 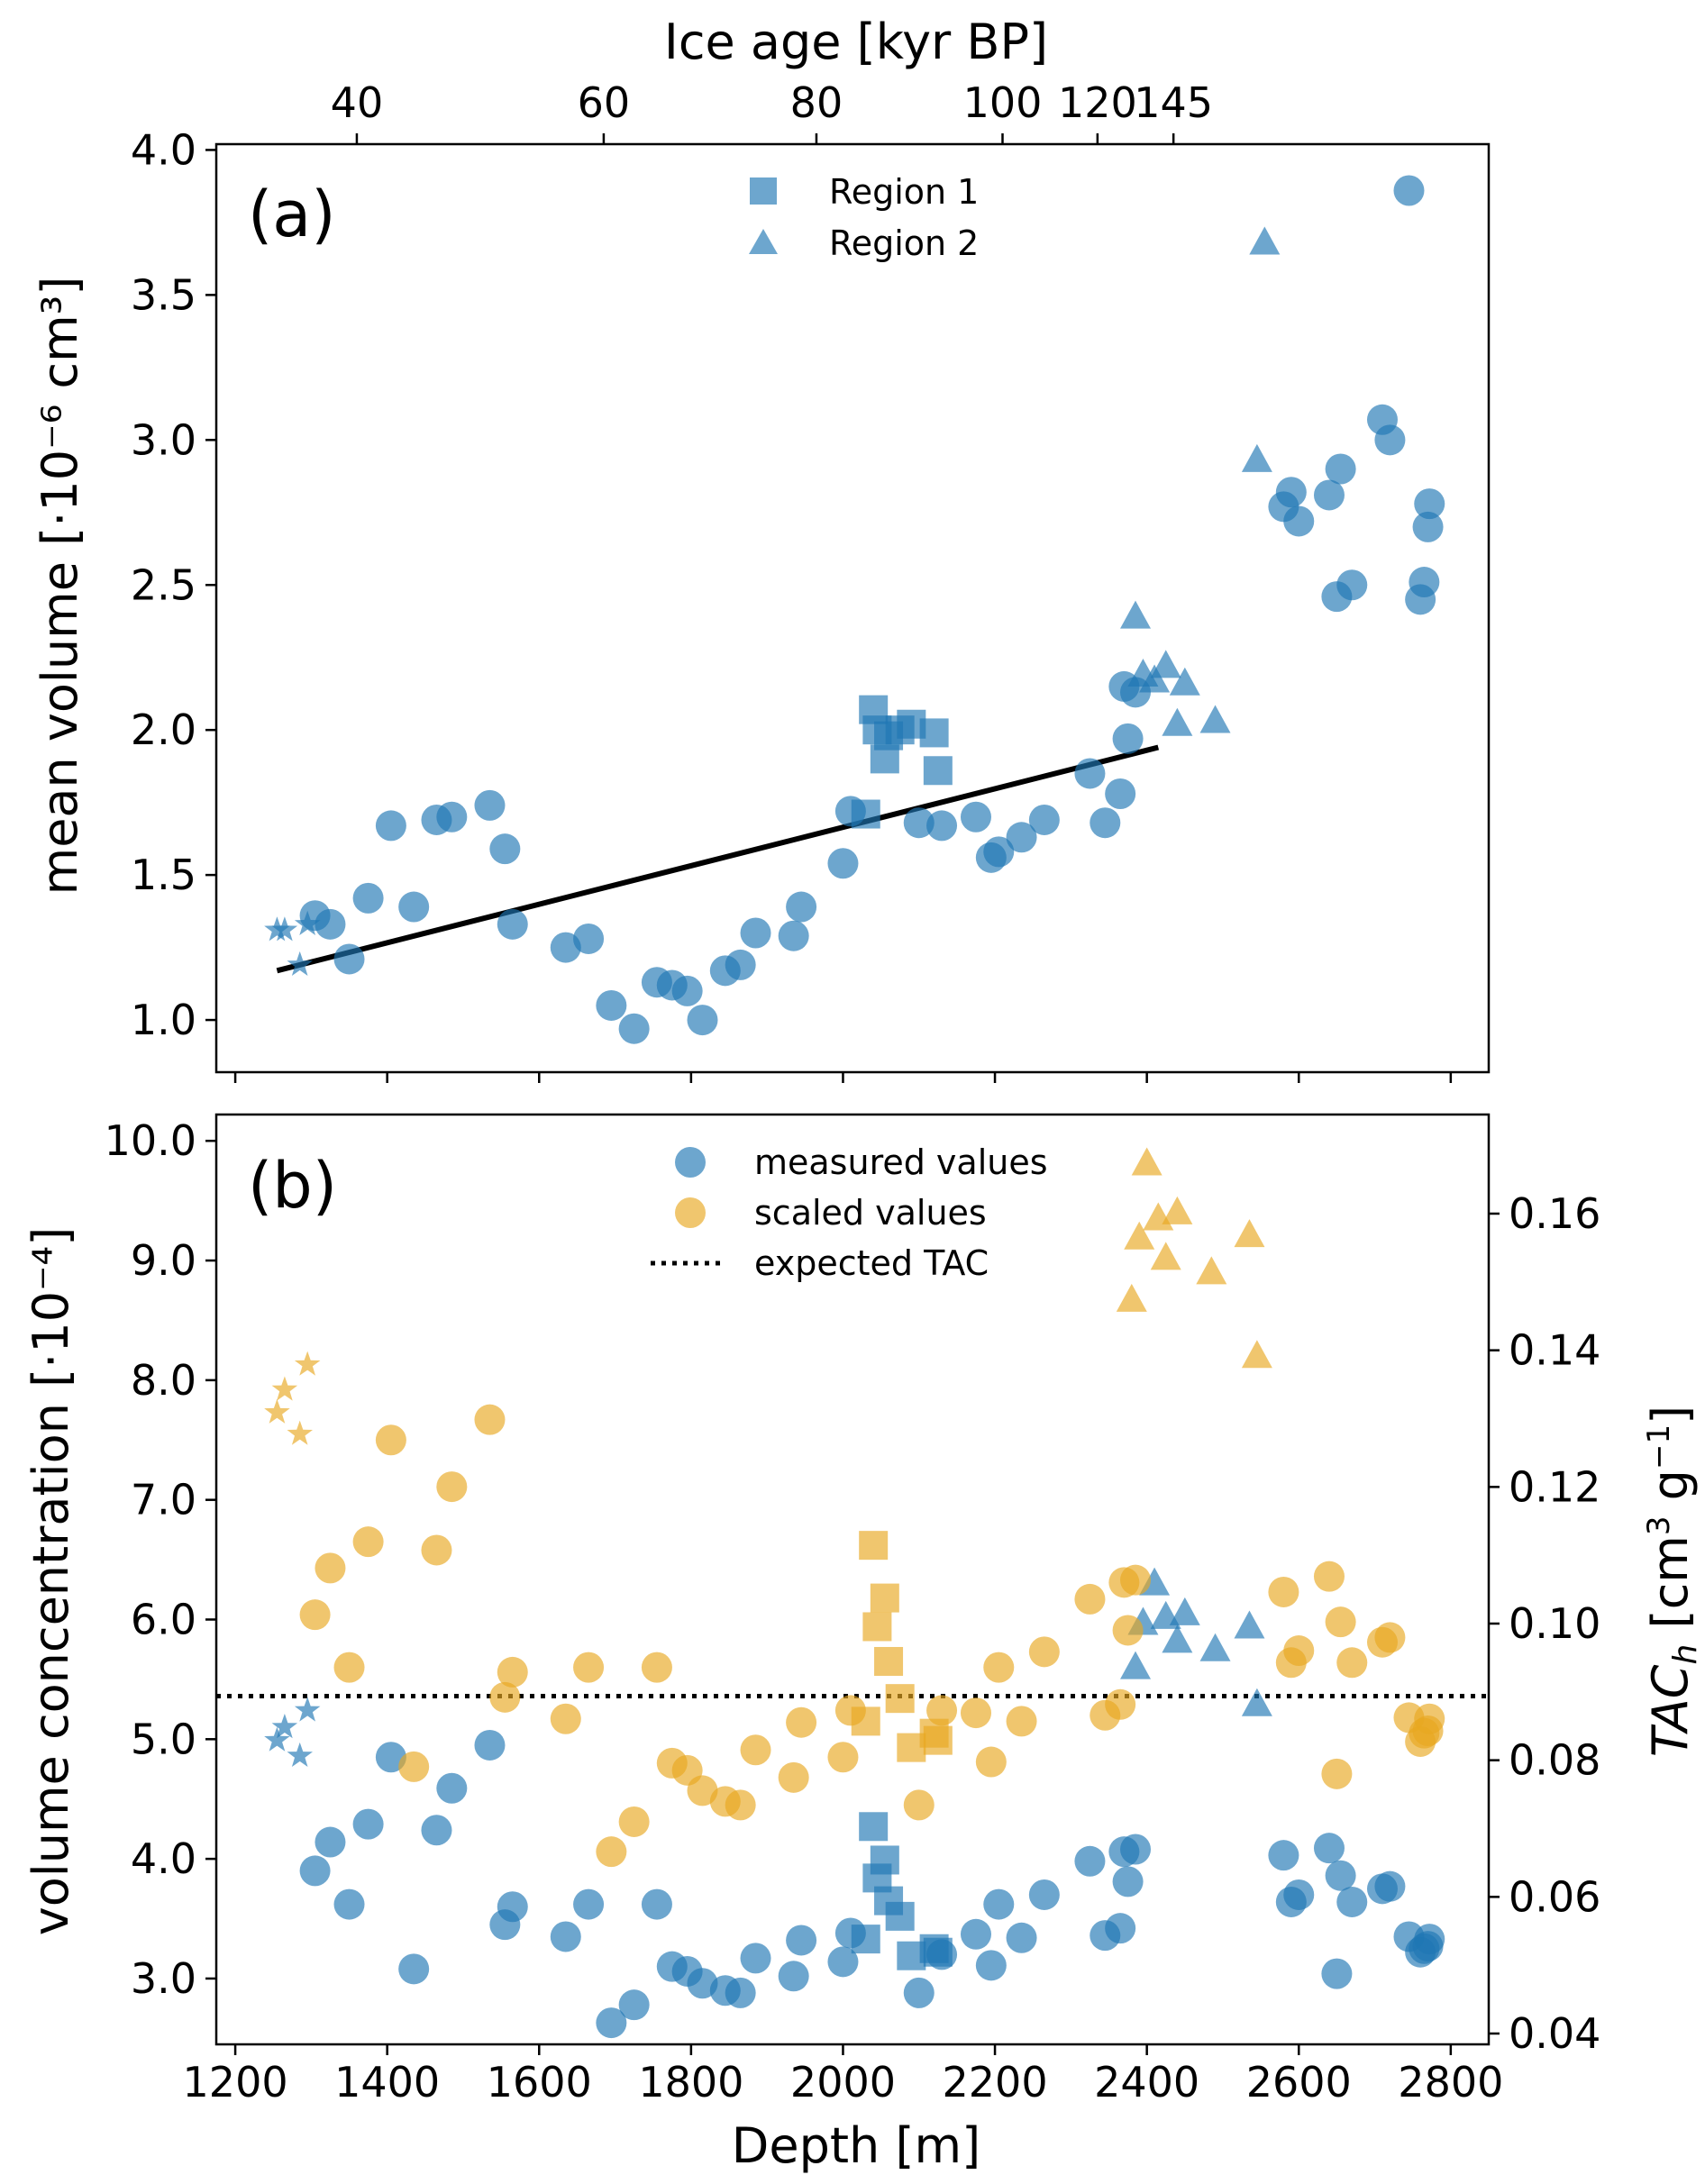 What do you see at coordinates (51, 1582) in the screenshot?
I see `panel-b-ylabel: volume concentration [·10⁻⁴]` at bounding box center [51, 1582].